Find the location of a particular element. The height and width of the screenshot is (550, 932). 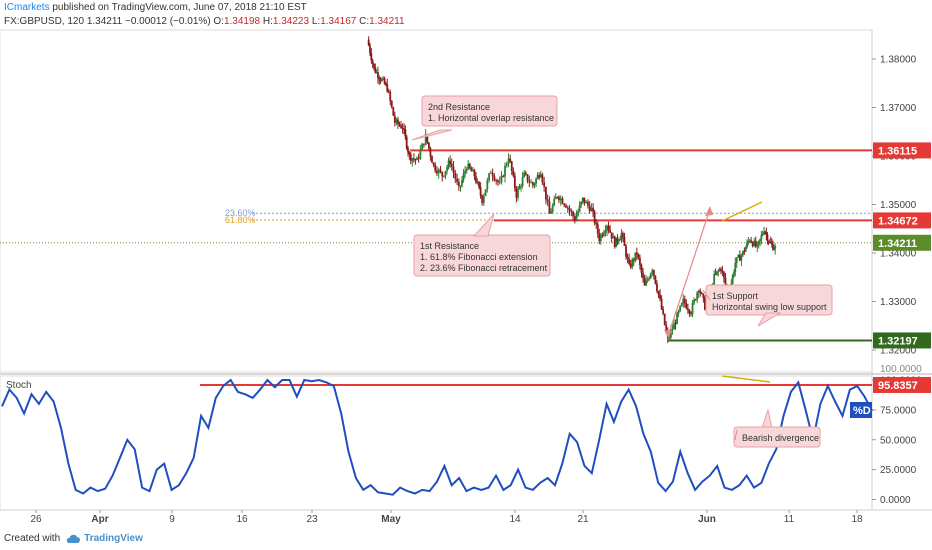

open-value: 1.34198 is located at coordinates (242, 21).